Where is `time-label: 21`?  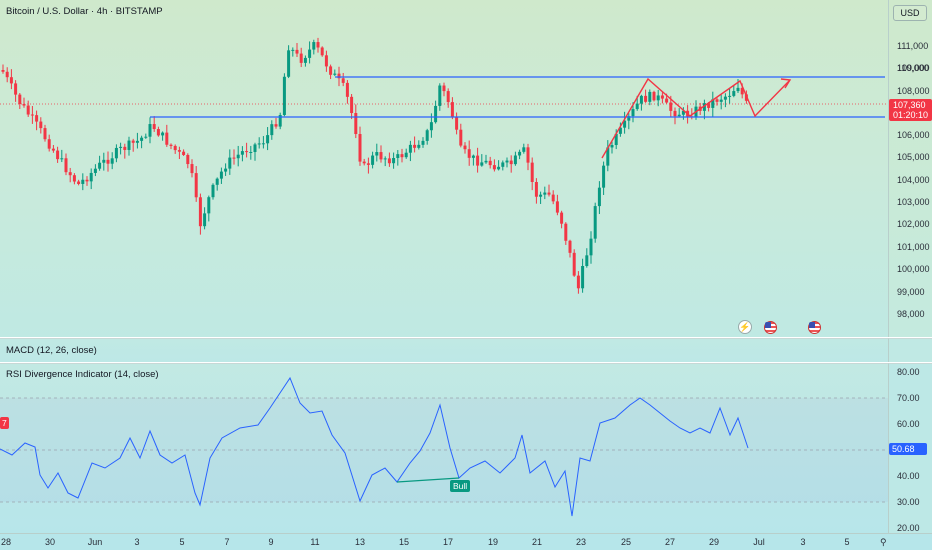
time-label: 21 is located at coordinates (537, 542).